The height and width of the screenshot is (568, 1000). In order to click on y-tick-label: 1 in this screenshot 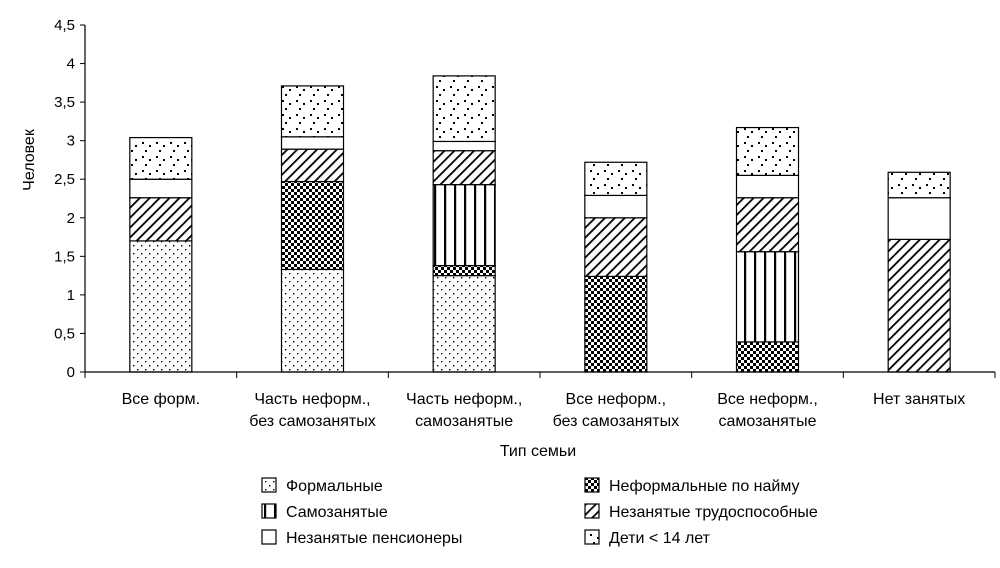, I will do `click(71, 295)`.